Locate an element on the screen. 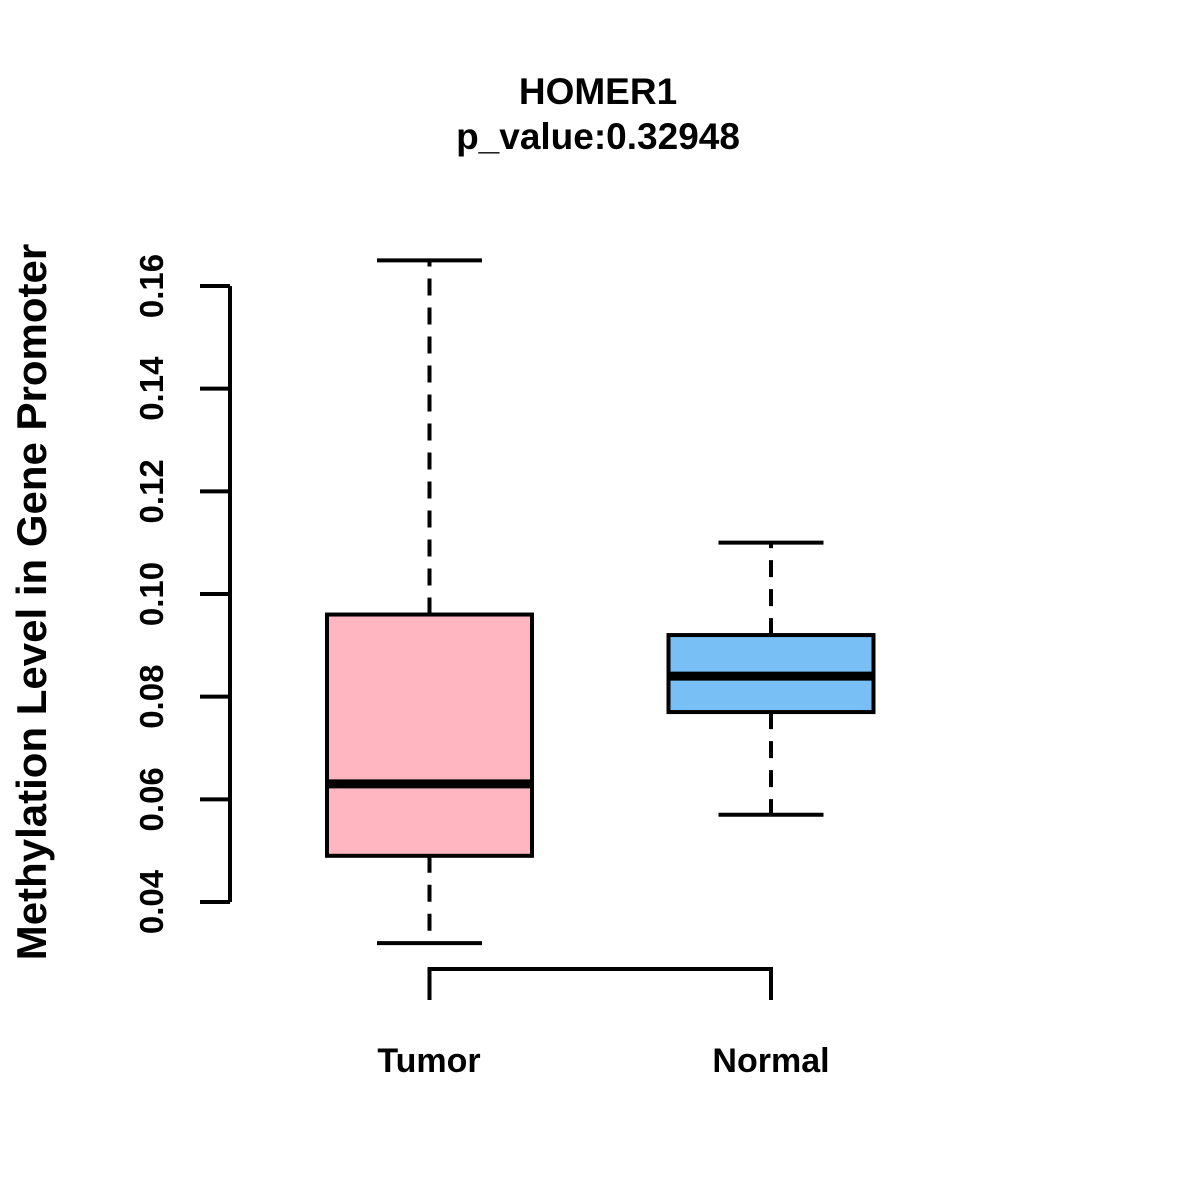  x-axis-bracket is located at coordinates (600, 983).